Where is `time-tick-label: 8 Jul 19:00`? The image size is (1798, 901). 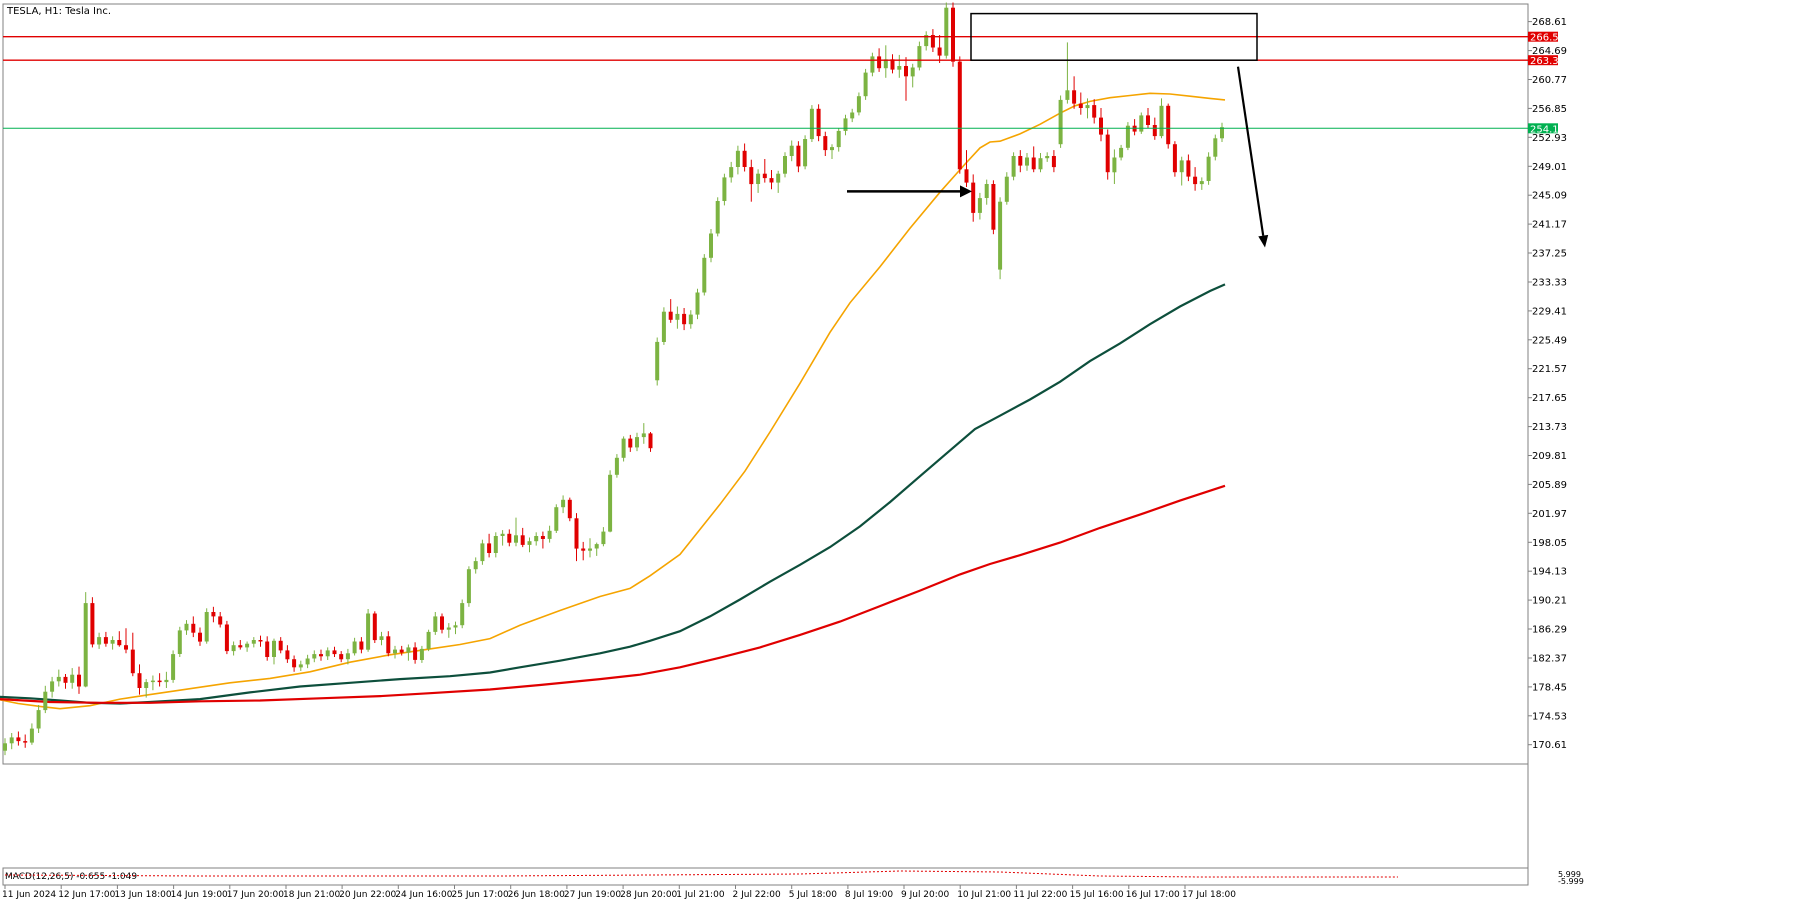 time-tick-label: 8 Jul 19:00 is located at coordinates (869, 895).